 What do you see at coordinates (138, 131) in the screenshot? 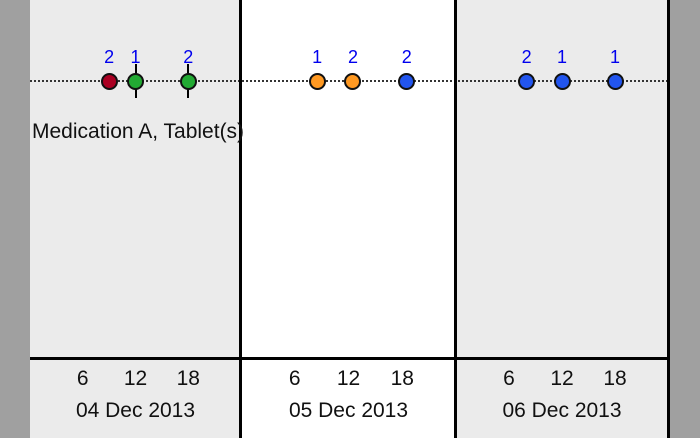
I see `medication-label: Medication A, Tablet(s)` at bounding box center [138, 131].